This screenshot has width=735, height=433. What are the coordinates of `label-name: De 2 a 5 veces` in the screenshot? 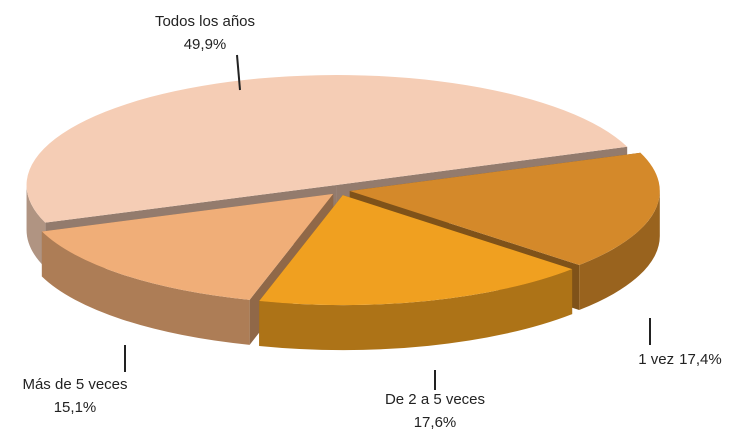 It's located at (435, 399).